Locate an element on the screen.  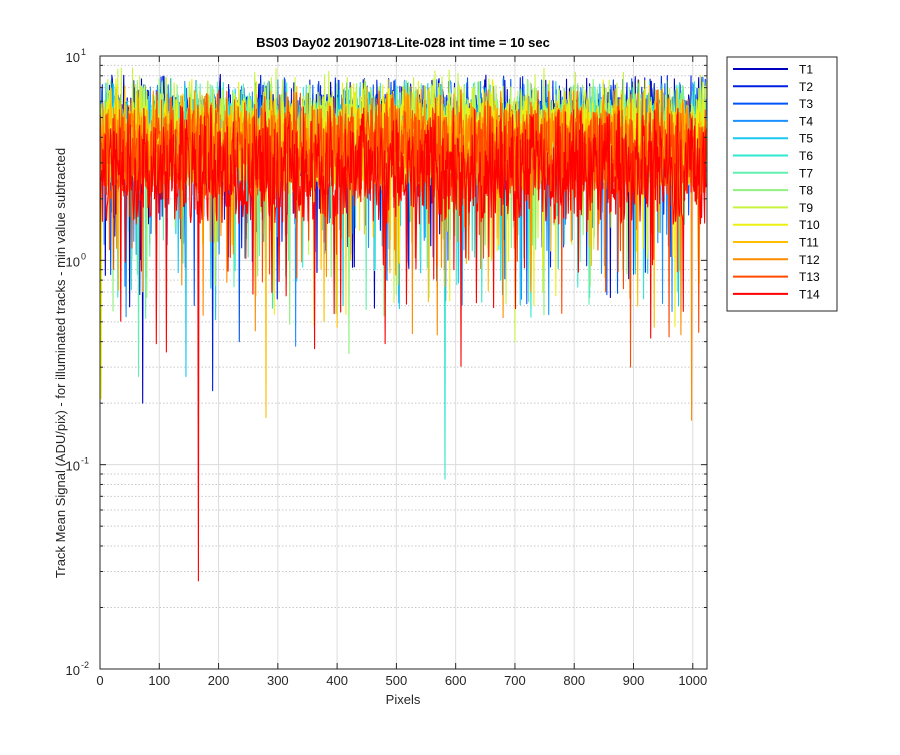
y-tick-label-exponent: 1 is located at coordinates (83, 52).